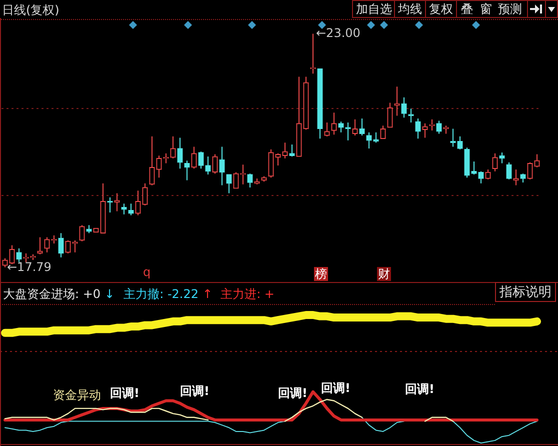  Describe the element at coordinates (374, 9) in the screenshot. I see `text: 加自选` at that location.